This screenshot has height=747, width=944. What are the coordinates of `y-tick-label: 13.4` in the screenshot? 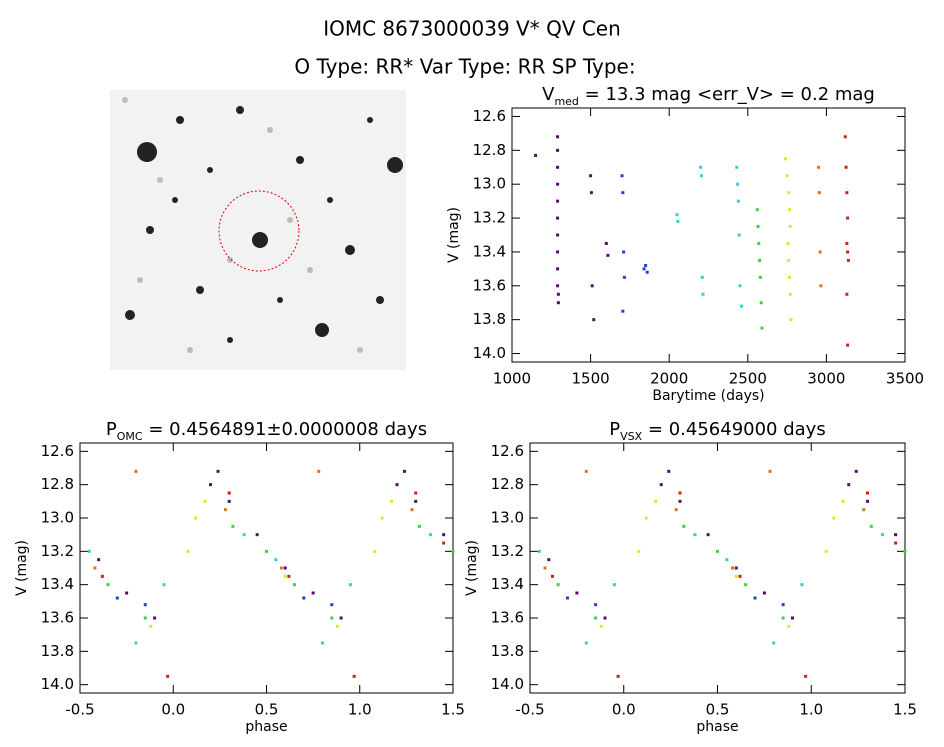 It's located at (57, 584).